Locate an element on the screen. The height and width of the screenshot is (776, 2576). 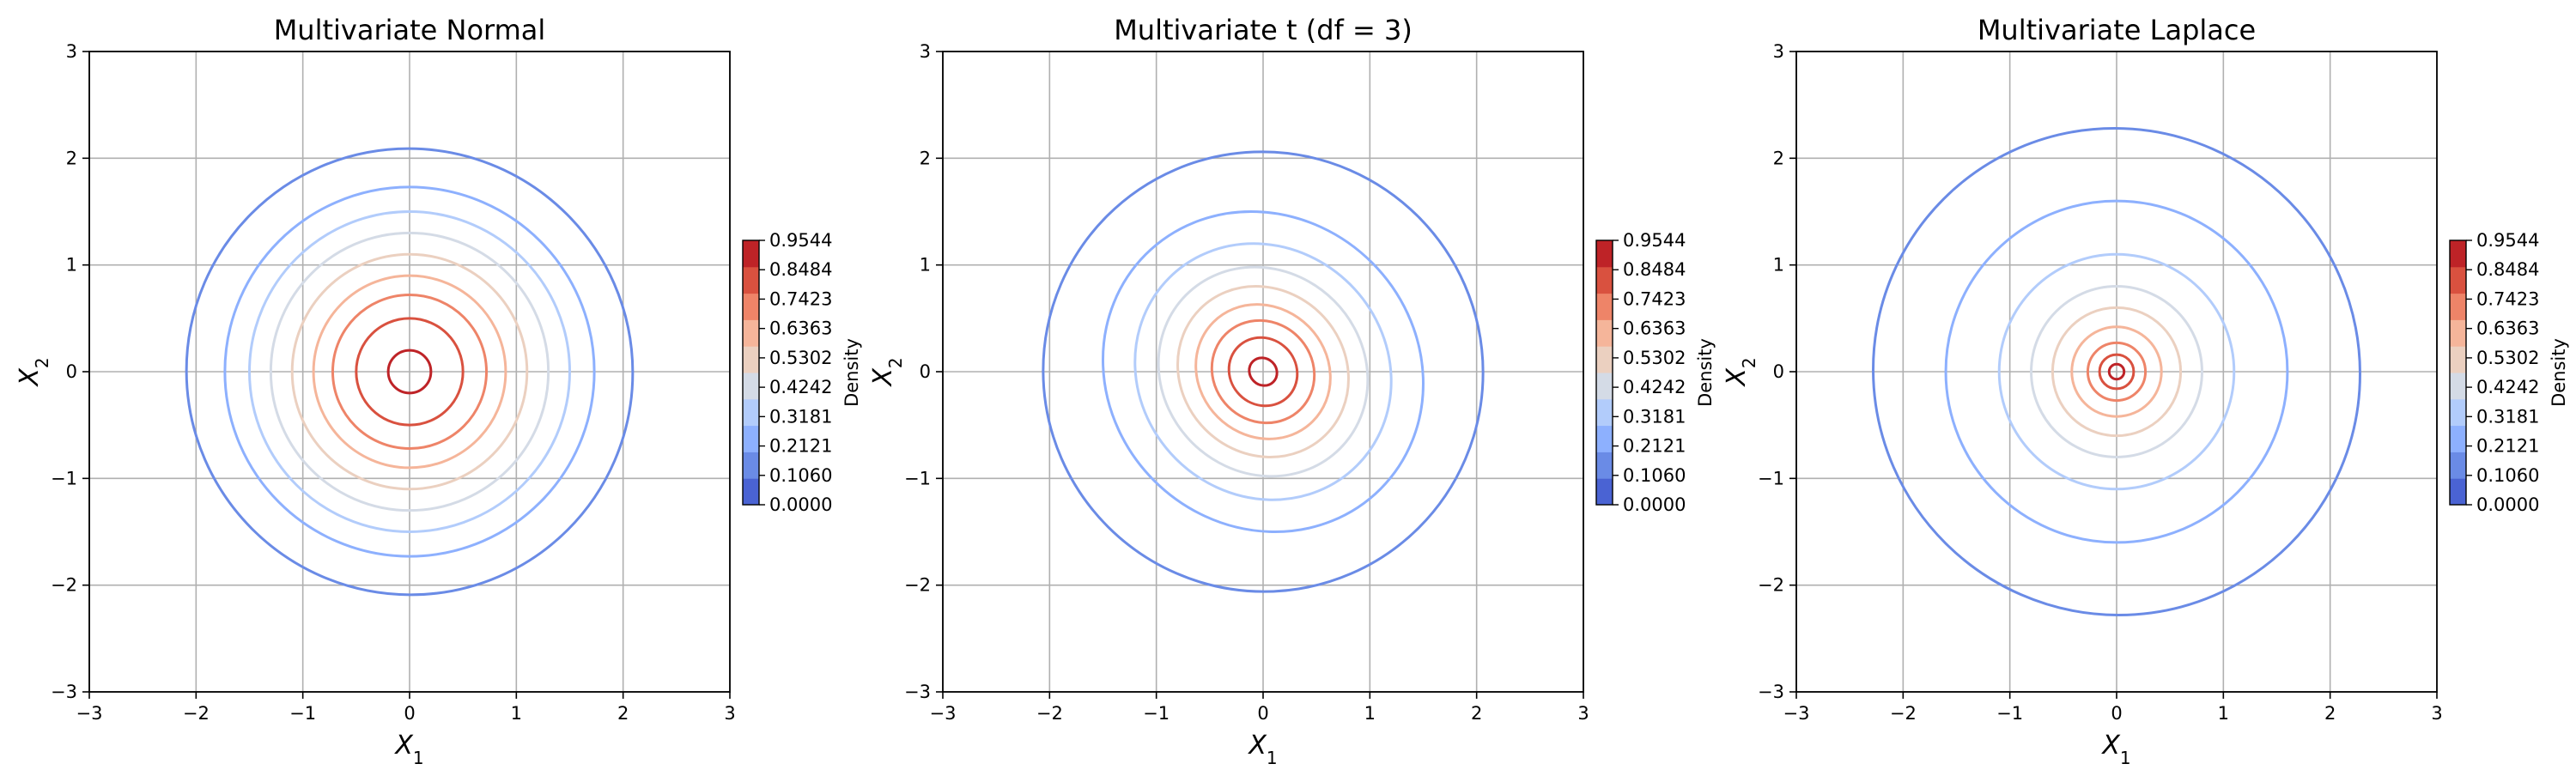
colorbar-tick-label: 0.4242 is located at coordinates (801, 387).